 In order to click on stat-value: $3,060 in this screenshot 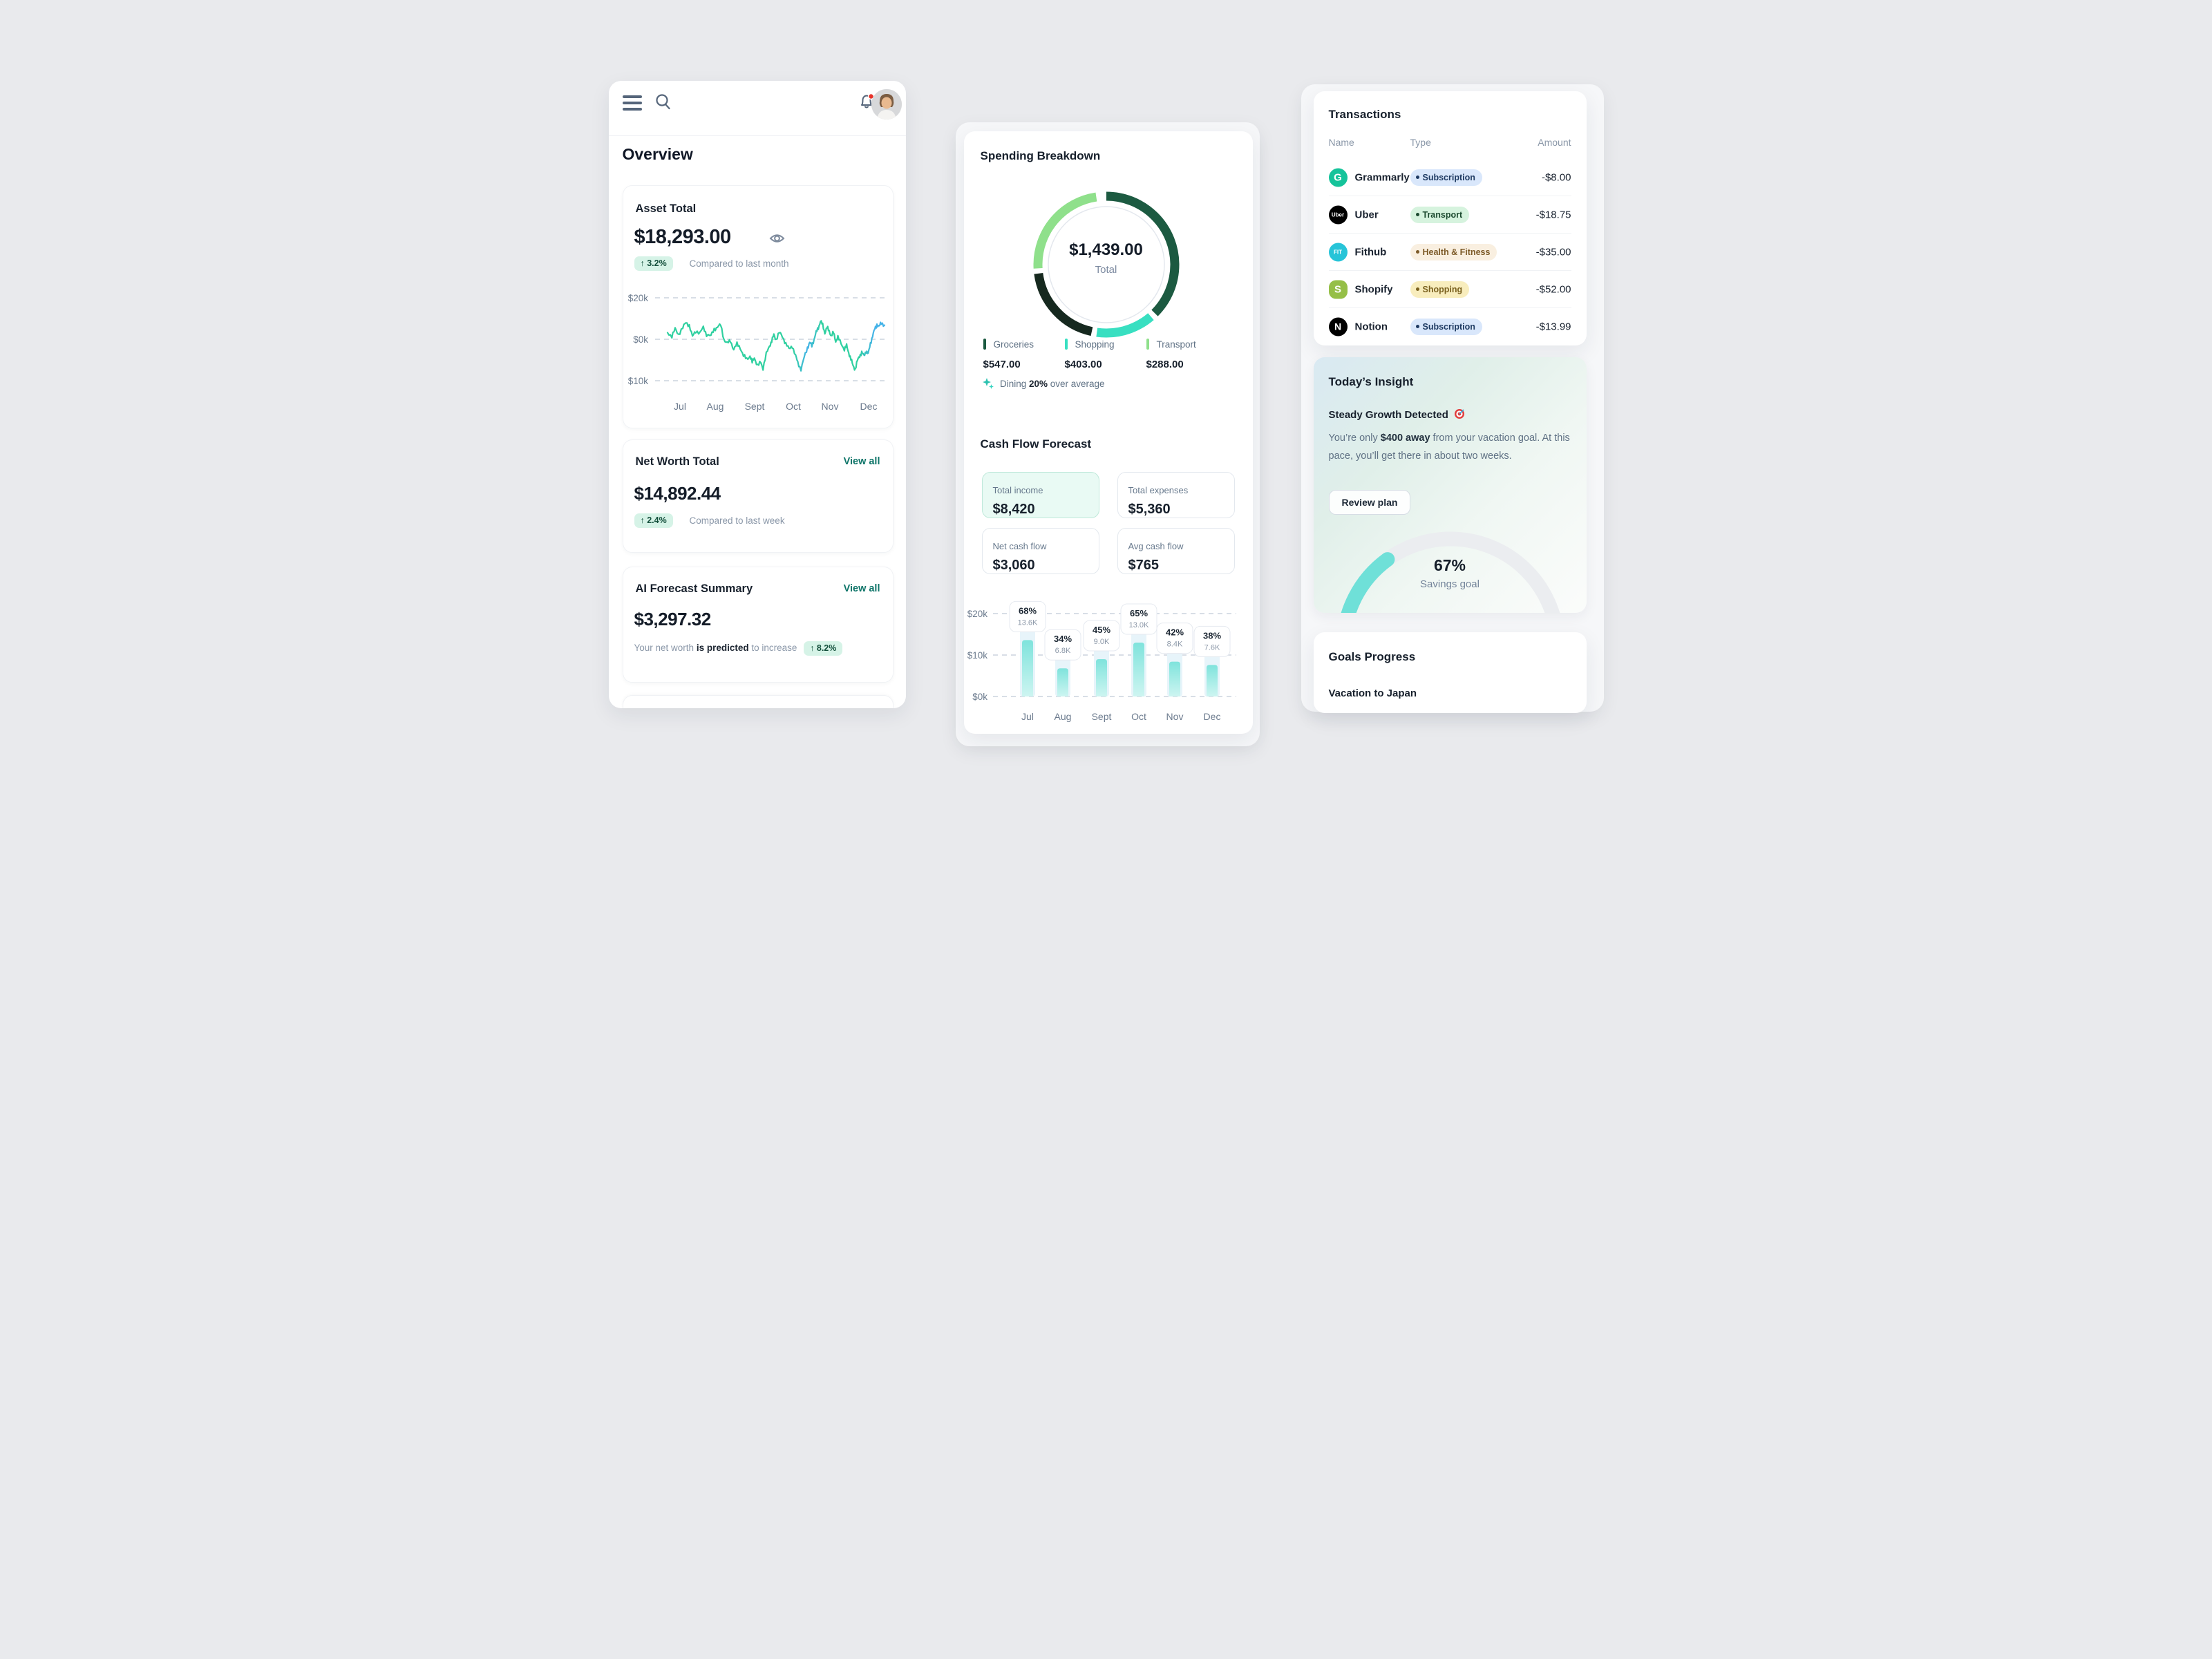, I will do `click(1013, 565)`.